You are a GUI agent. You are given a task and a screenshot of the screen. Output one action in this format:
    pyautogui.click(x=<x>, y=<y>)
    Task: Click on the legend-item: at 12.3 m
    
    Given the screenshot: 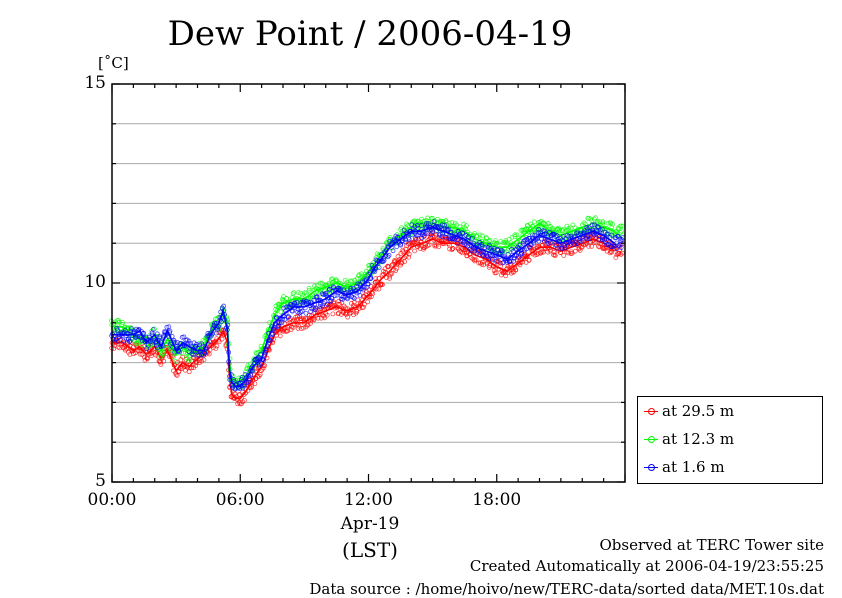 What is the action you would take?
    pyautogui.click(x=689, y=439)
    